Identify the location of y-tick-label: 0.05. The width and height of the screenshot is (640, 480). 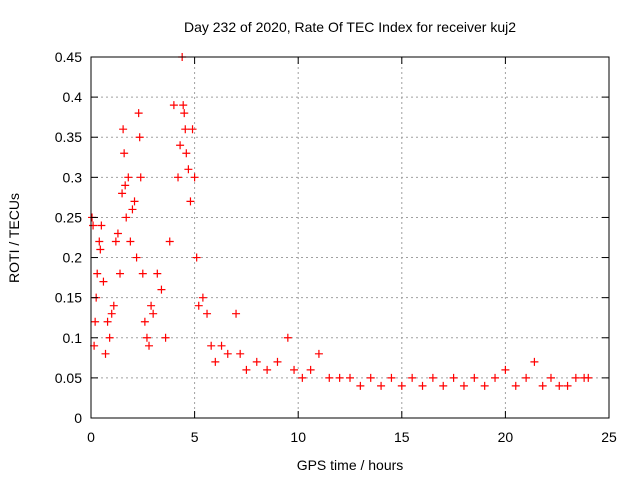
(68, 378).